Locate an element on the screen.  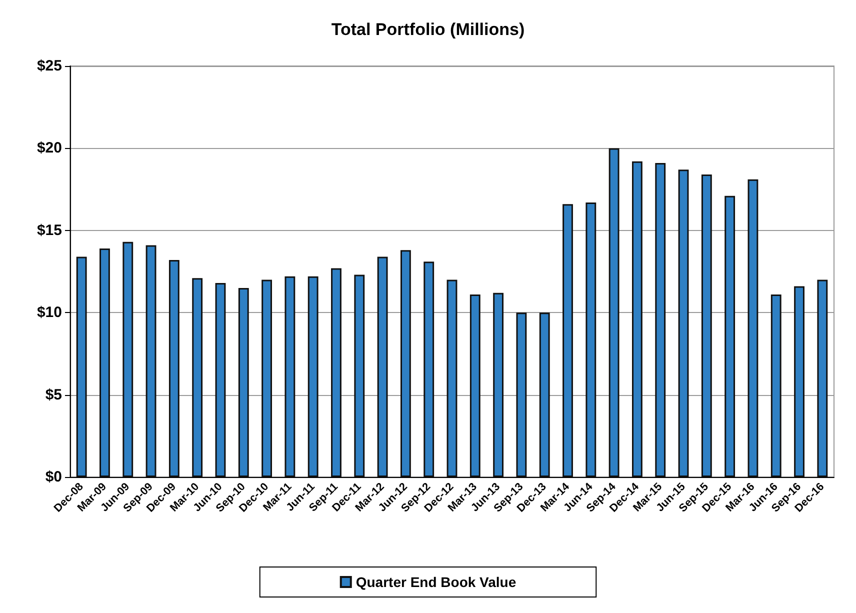
chart-title: Total Portfolio (Millions) is located at coordinates (428, 29).